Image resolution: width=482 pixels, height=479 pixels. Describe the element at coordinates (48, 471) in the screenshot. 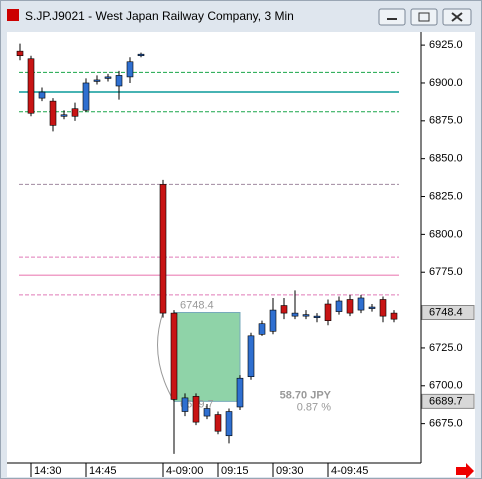

I see `x-tick-label: 14:30` at that location.